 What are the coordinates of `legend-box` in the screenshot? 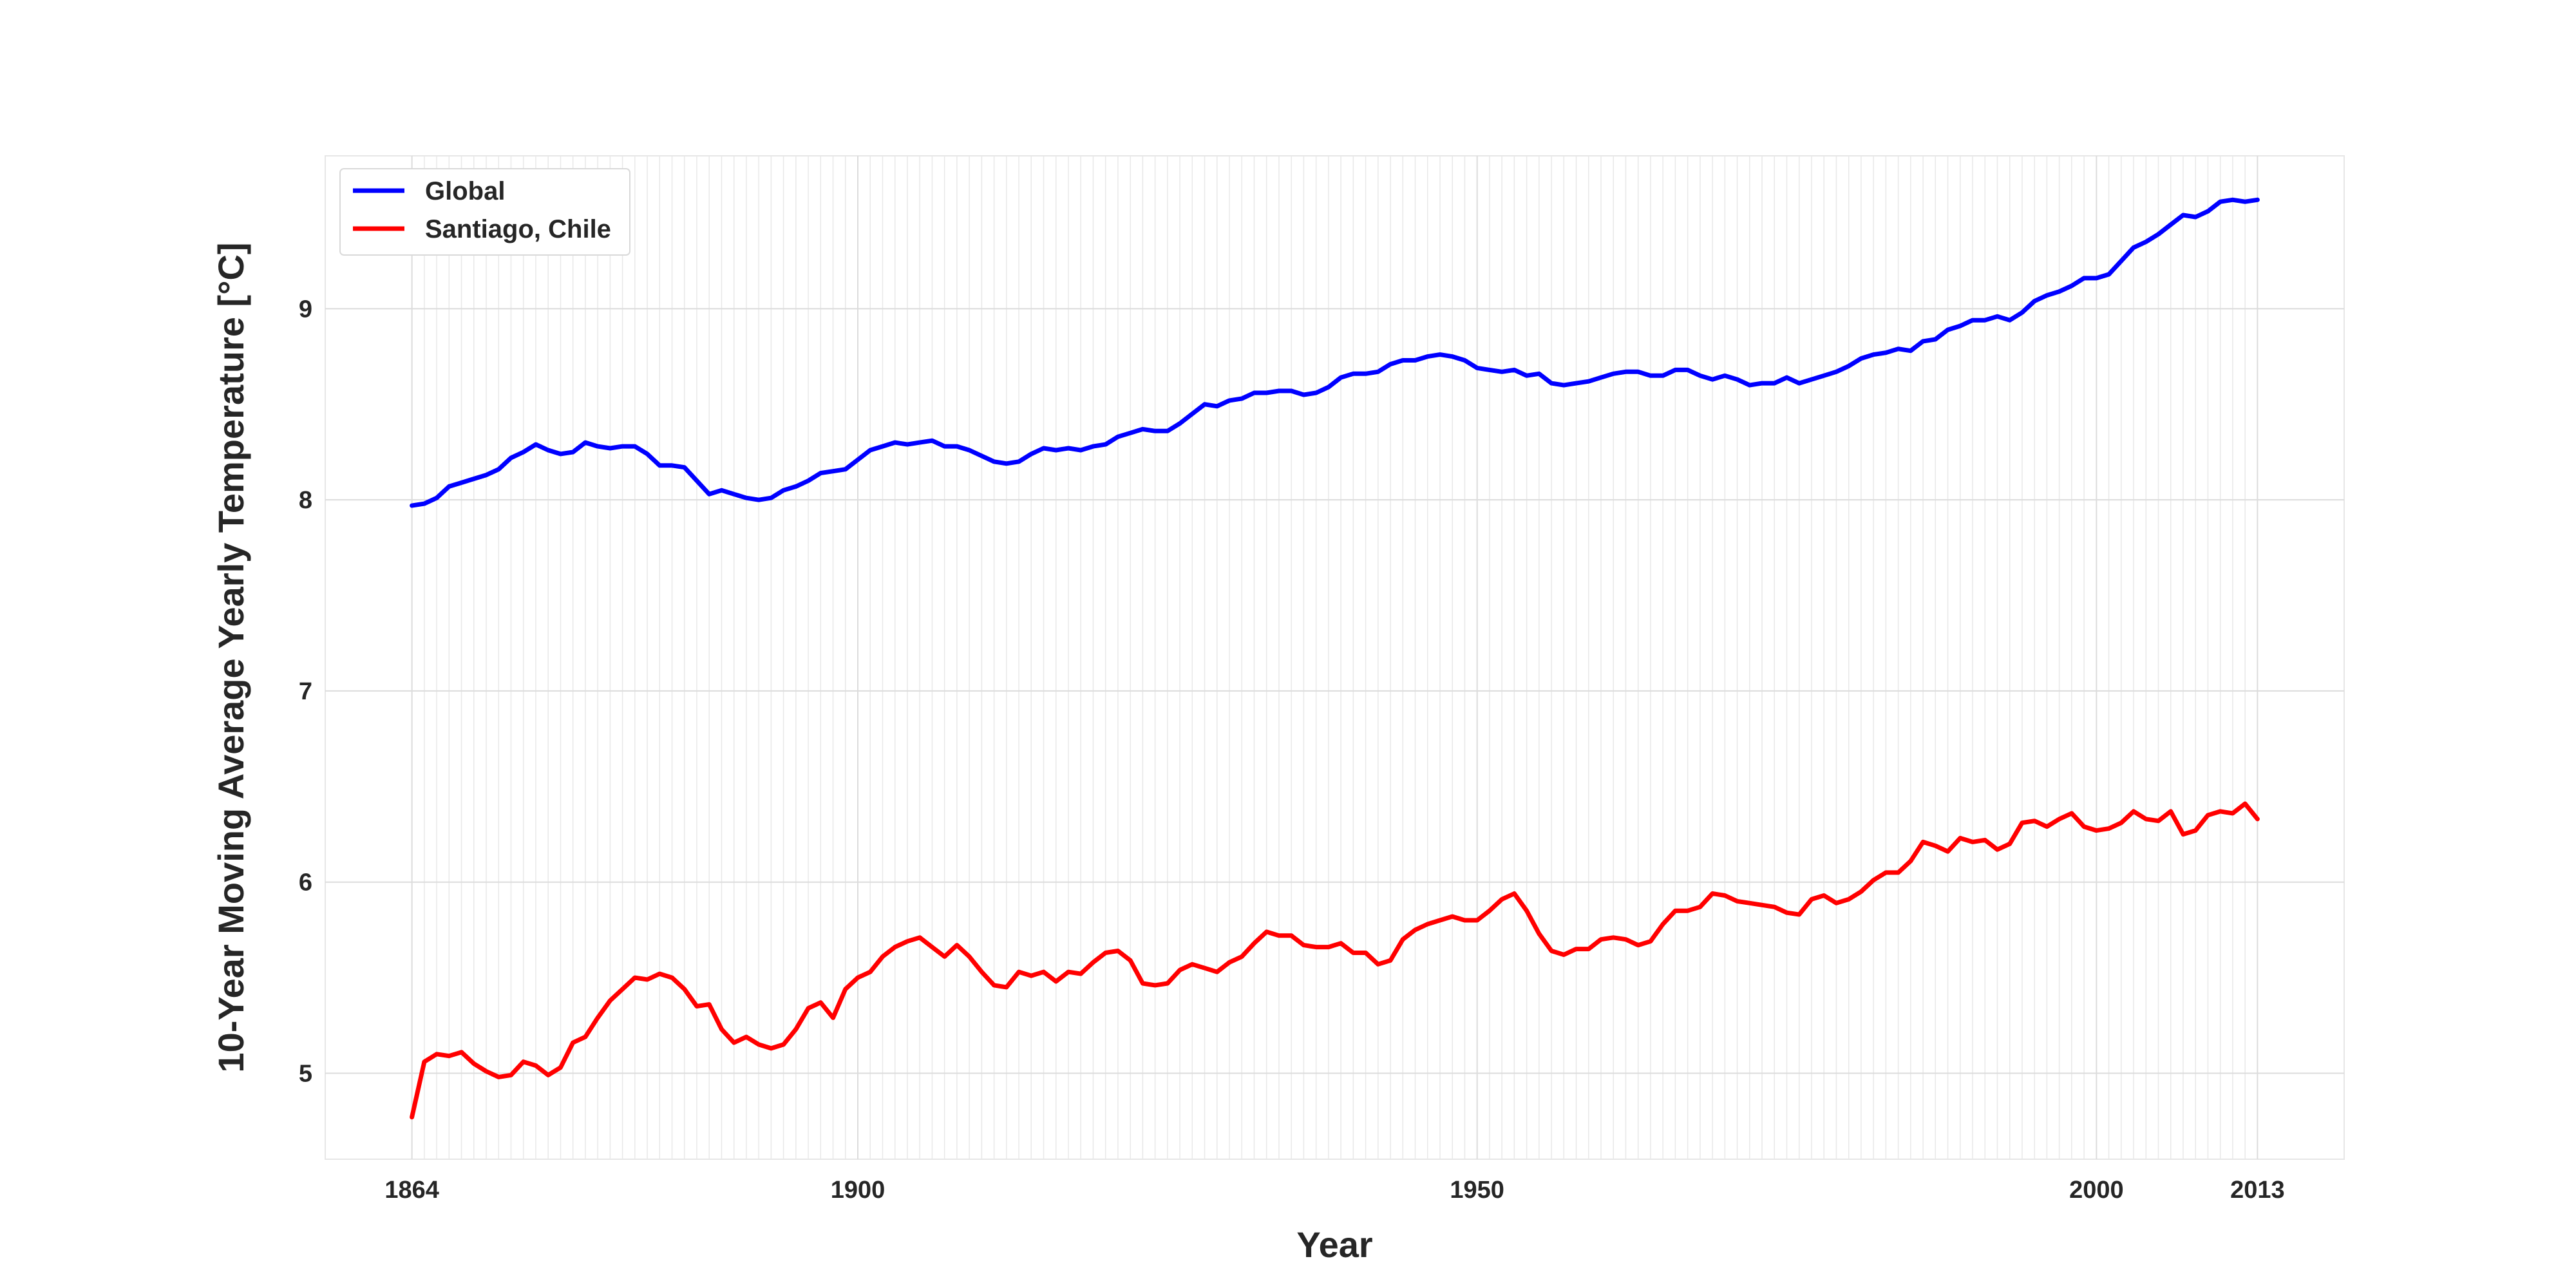 It's located at (484, 212).